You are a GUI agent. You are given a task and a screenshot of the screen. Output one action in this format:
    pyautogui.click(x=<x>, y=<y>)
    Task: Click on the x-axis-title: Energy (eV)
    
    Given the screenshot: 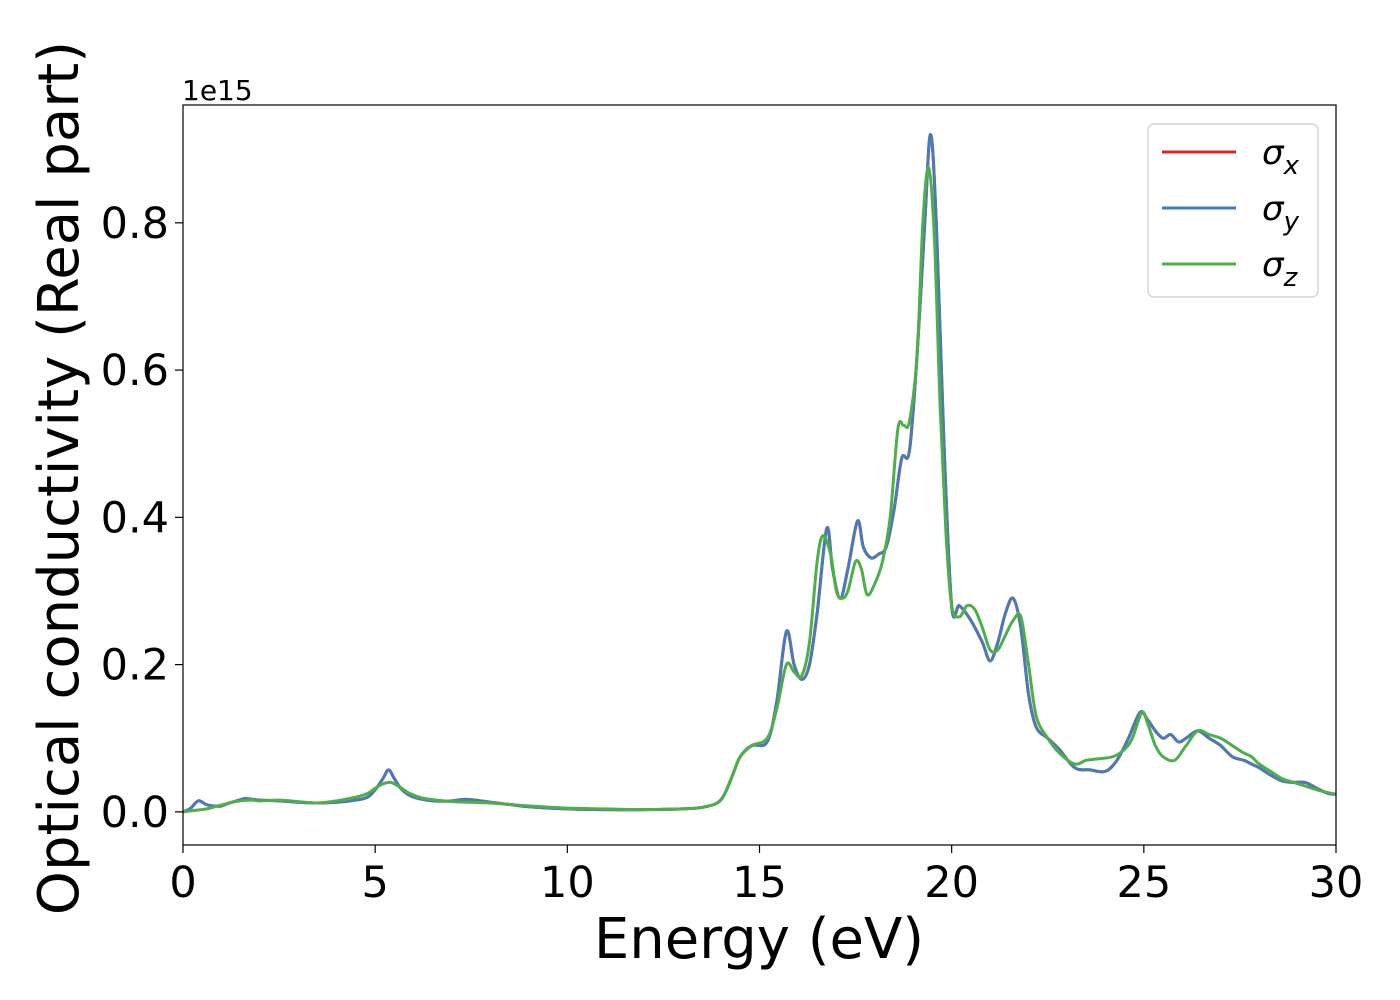 What is the action you would take?
    pyautogui.click(x=759, y=939)
    